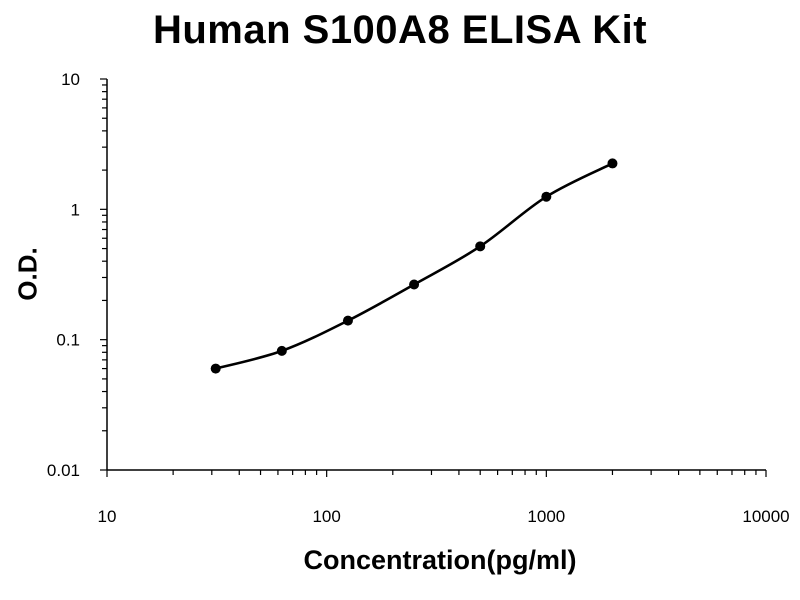 Image resolution: width=800 pixels, height=600 pixels. What do you see at coordinates (27, 274) in the screenshot?
I see `y-axis-title: O.D.` at bounding box center [27, 274].